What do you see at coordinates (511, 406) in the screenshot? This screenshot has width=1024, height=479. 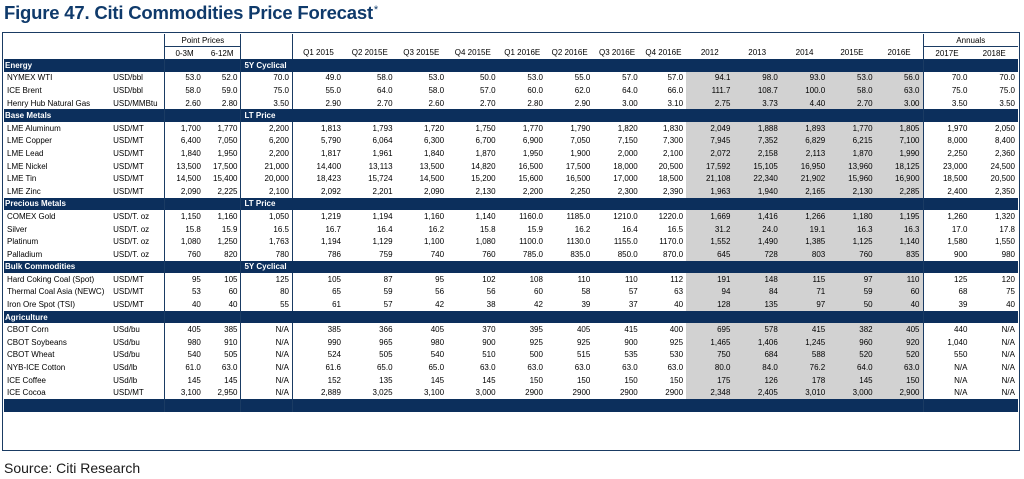 I see `table-footer-row` at bounding box center [511, 406].